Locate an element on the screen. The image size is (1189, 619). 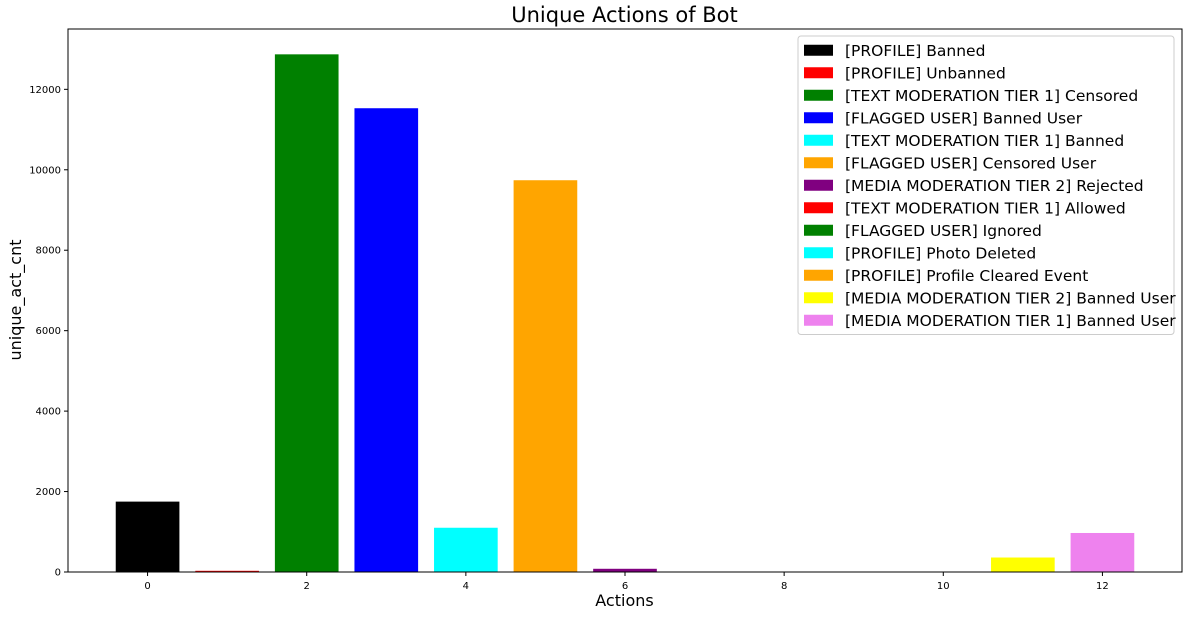
y-tick-label: 6000 is located at coordinates (48, 331).